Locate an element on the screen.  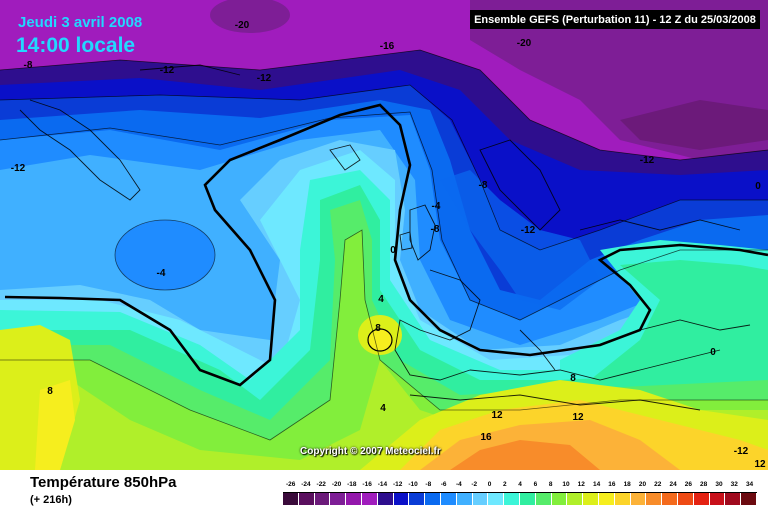
legend-tick-label: -18 is located at coordinates (352, 484).